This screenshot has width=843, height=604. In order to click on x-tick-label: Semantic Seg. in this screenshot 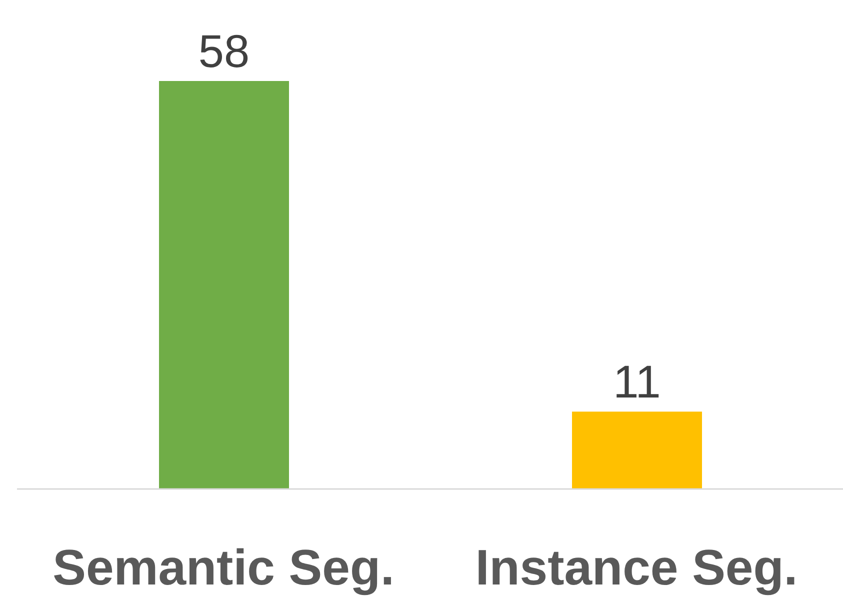, I will do `click(223, 568)`.